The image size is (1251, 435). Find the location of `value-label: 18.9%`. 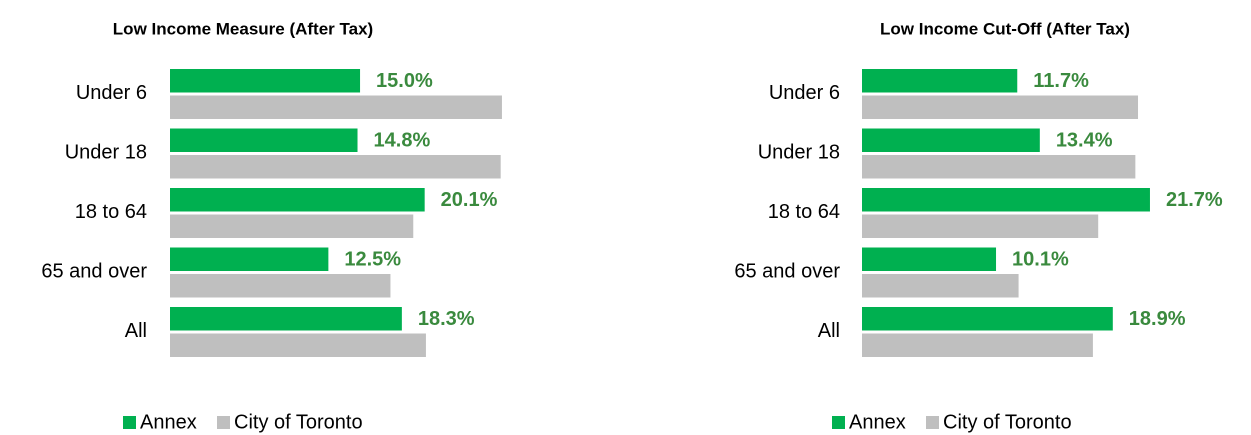

value-label: 18.9% is located at coordinates (1157, 319).